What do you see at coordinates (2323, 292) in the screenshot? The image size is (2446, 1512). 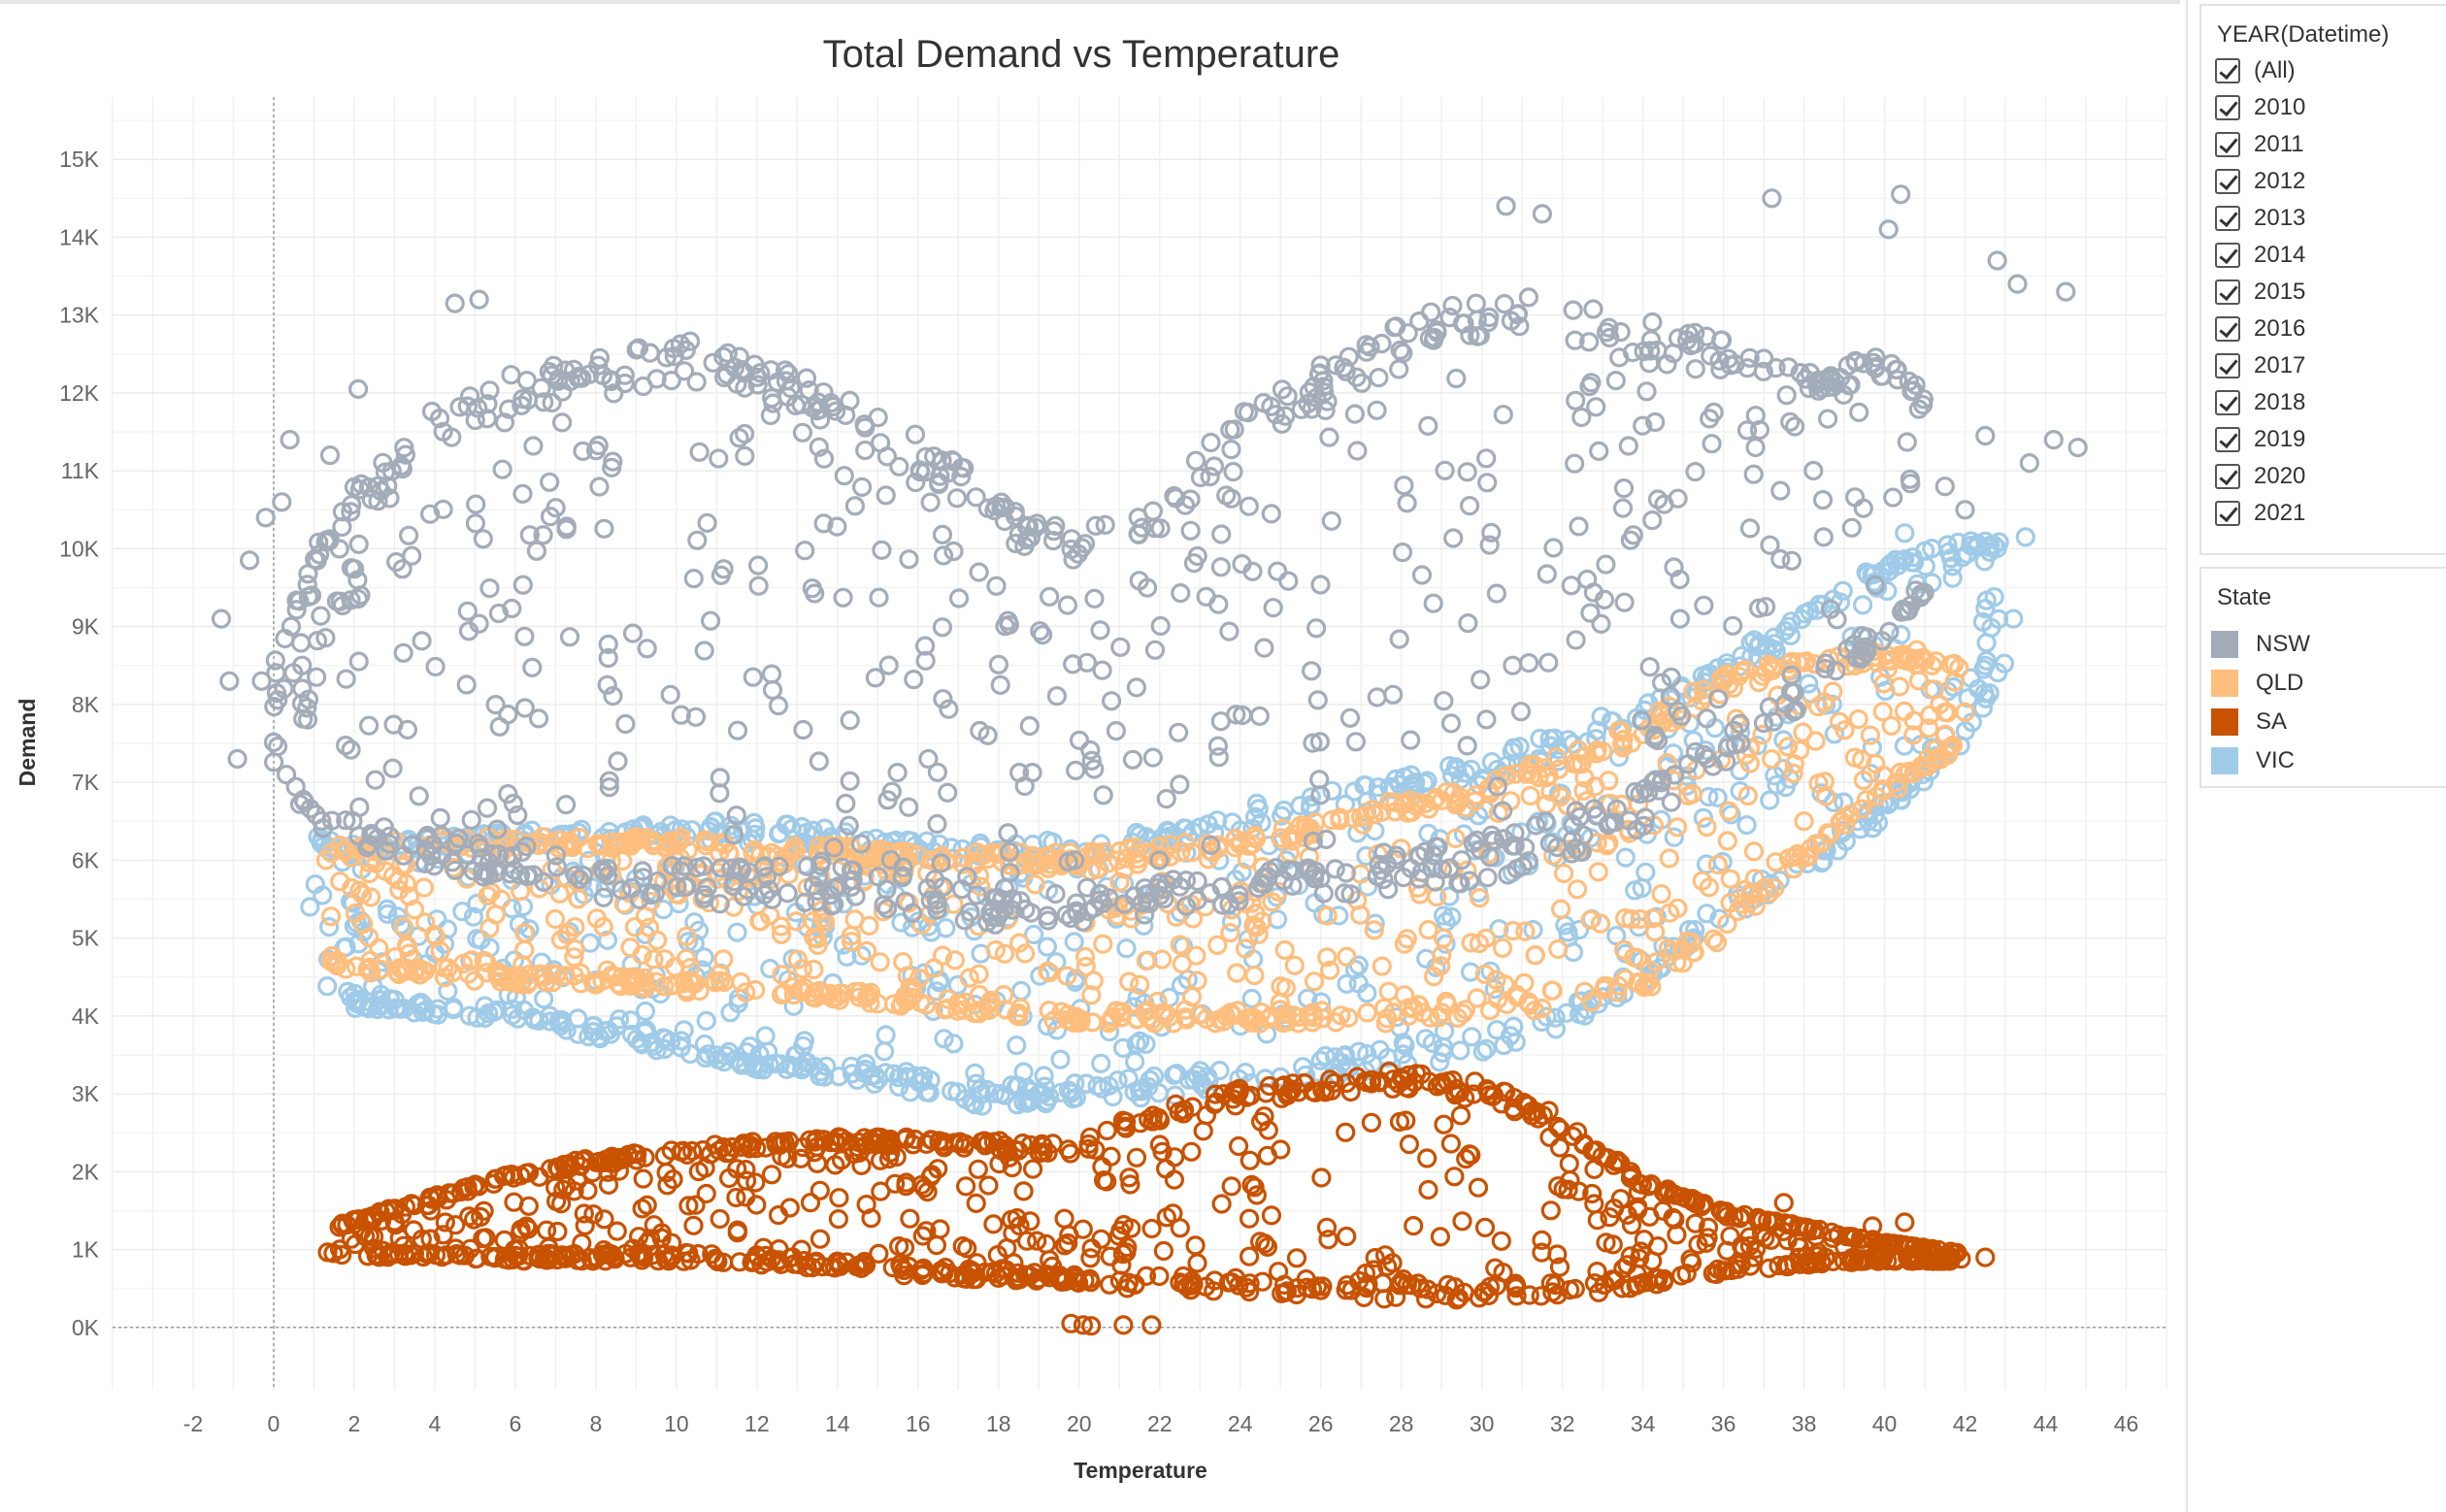 I see `year-filter-item: 2015` at bounding box center [2323, 292].